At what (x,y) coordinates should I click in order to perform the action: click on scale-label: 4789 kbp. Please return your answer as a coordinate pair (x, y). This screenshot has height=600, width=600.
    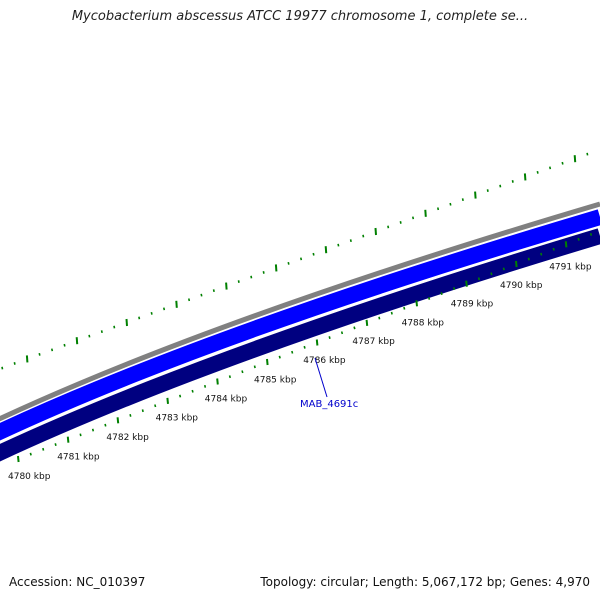
    Looking at the image, I should click on (472, 305).